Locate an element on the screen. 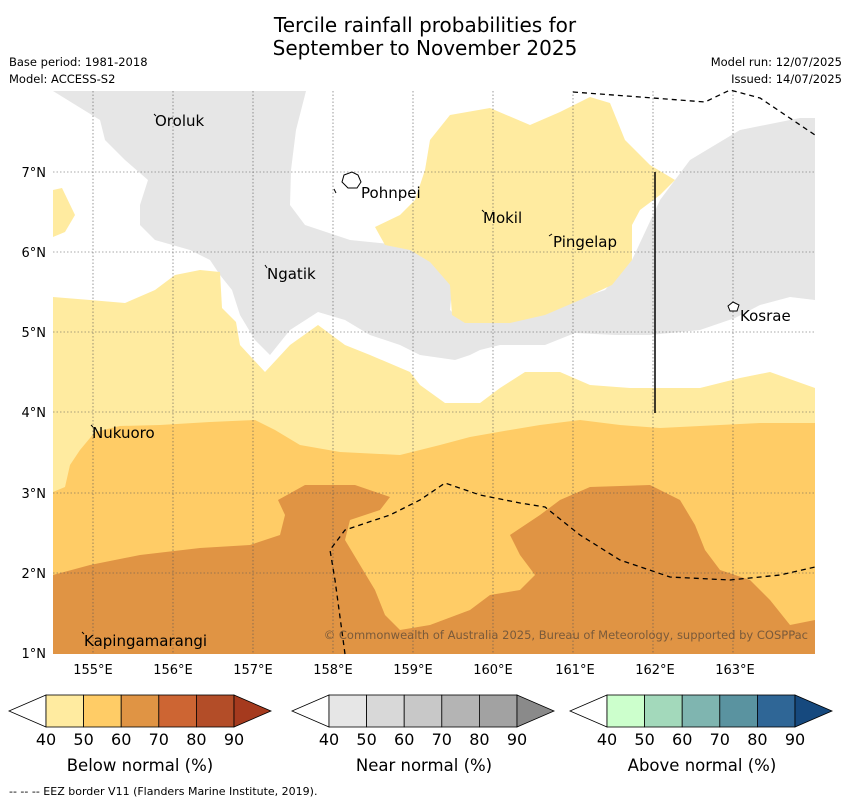 The height and width of the screenshot is (804, 850). colorbar-below-tick: 70 is located at coordinates (159, 739).